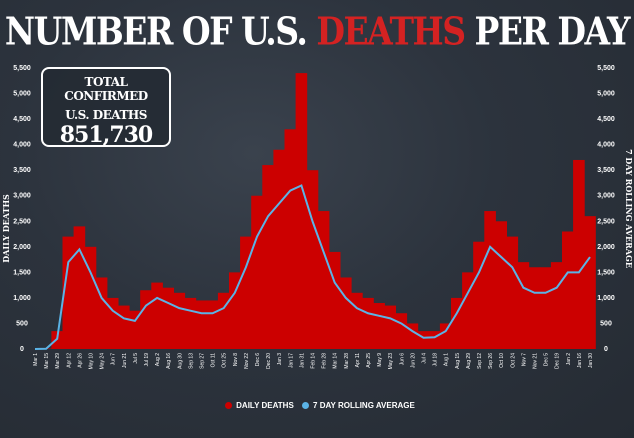 Image resolution: width=634 pixels, height=438 pixels. I want to click on x-tick-label: Jul 18, so click(436, 360).